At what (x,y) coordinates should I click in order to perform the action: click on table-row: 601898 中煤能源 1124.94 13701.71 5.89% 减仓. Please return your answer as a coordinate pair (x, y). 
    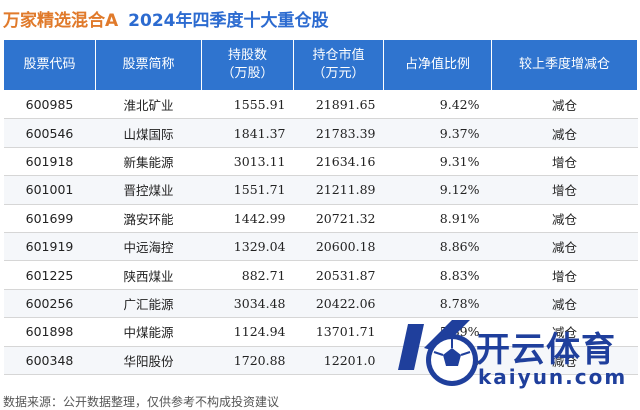
    Looking at the image, I should click on (320, 332).